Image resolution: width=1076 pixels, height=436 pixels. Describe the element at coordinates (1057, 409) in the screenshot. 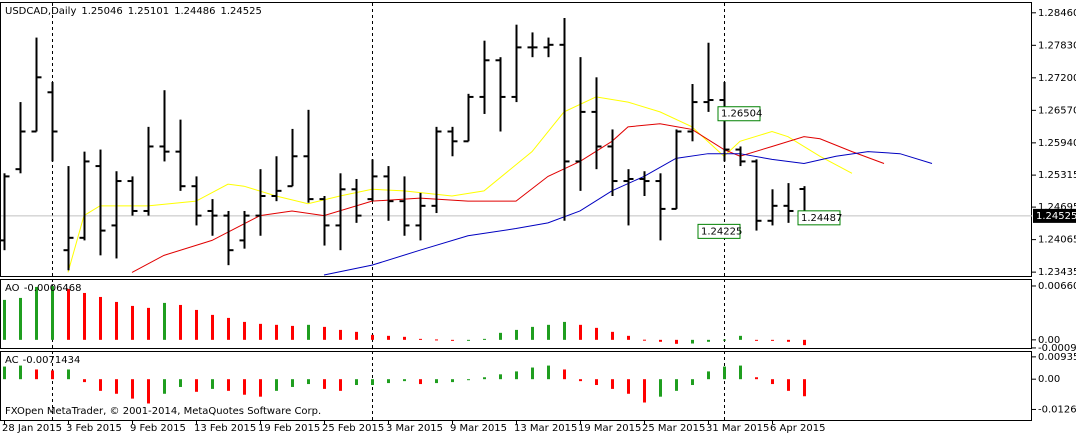

I see `y-tick-label: -0.012681` at that location.